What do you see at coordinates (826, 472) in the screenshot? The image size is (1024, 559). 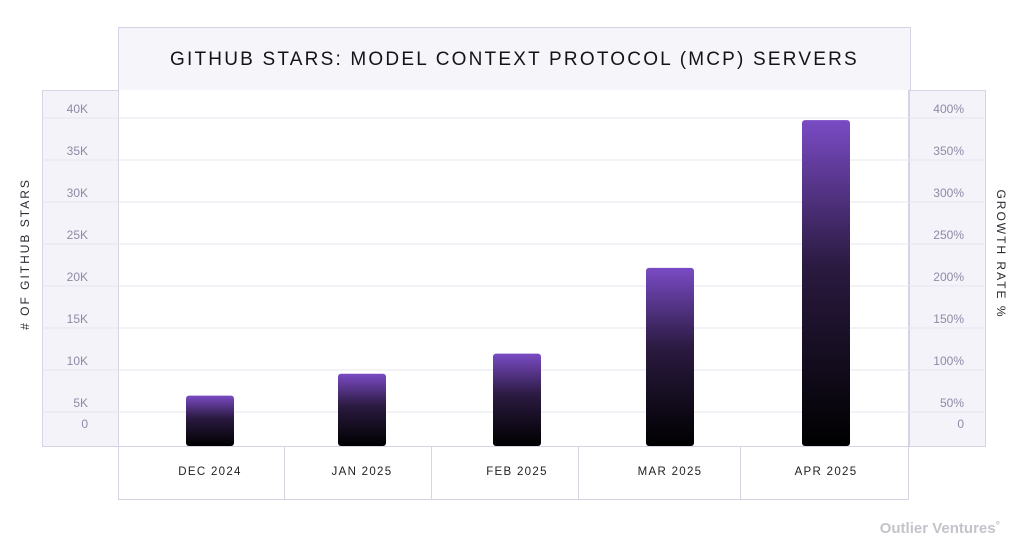 I see `x-tick-label: APR 2025` at bounding box center [826, 472].